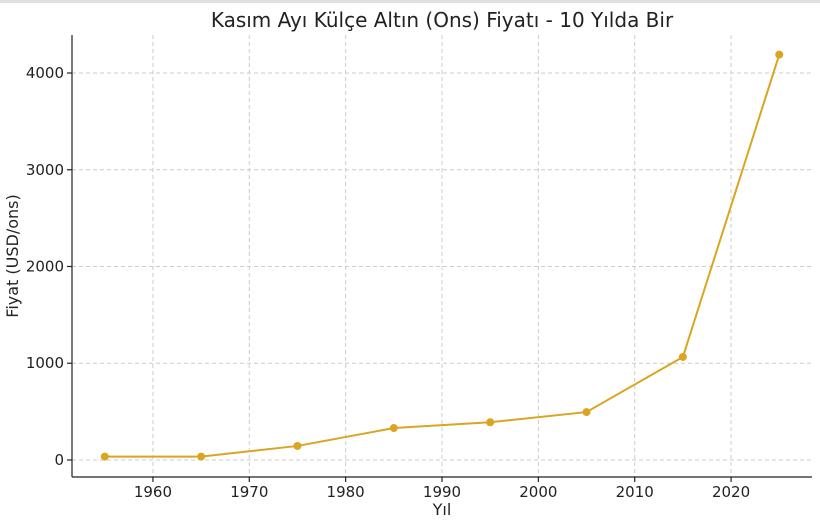  I want to click on x-tick-label: 2010, so click(635, 492).